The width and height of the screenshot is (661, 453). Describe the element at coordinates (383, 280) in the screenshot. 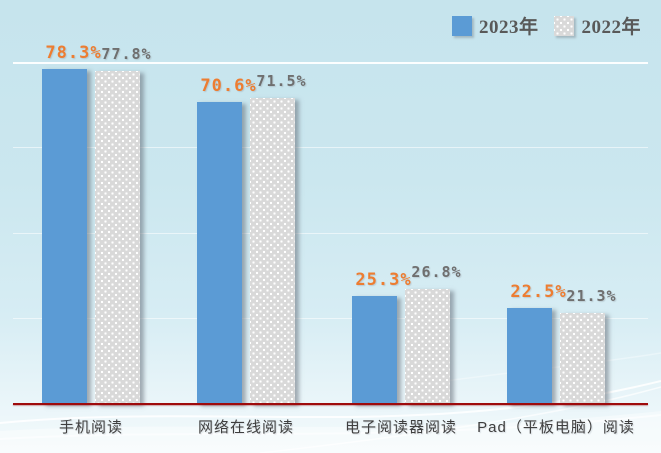

I see `value-label-2023年-电子阅读器阅读: 25.3%` at that location.